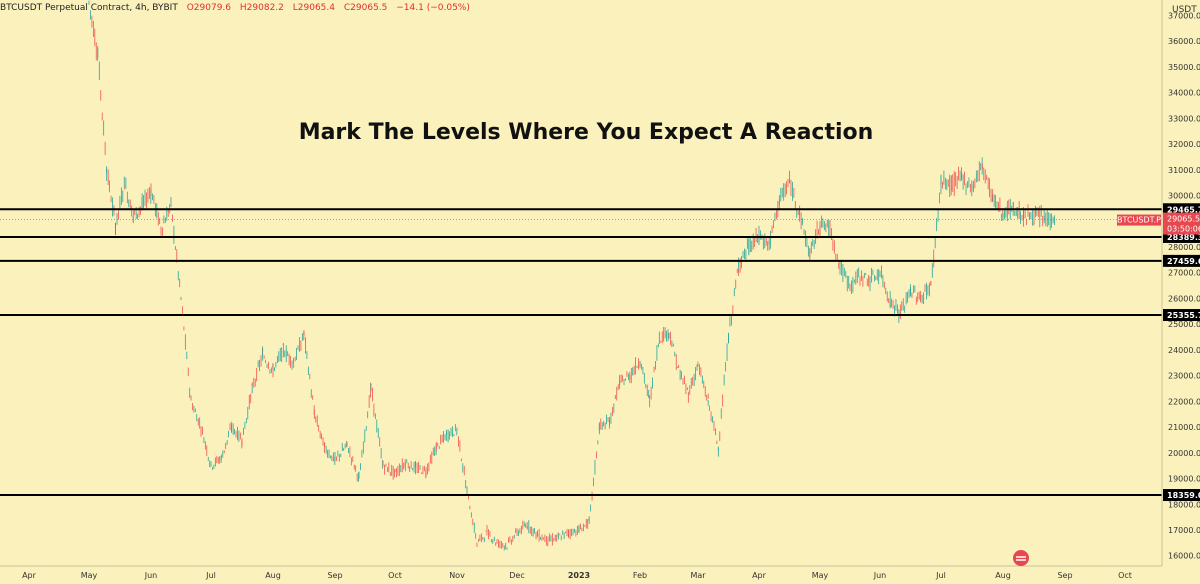  What do you see at coordinates (433, 8) in the screenshot?
I see `ohlc-change: −14.1 (−0.05%)` at bounding box center [433, 8].